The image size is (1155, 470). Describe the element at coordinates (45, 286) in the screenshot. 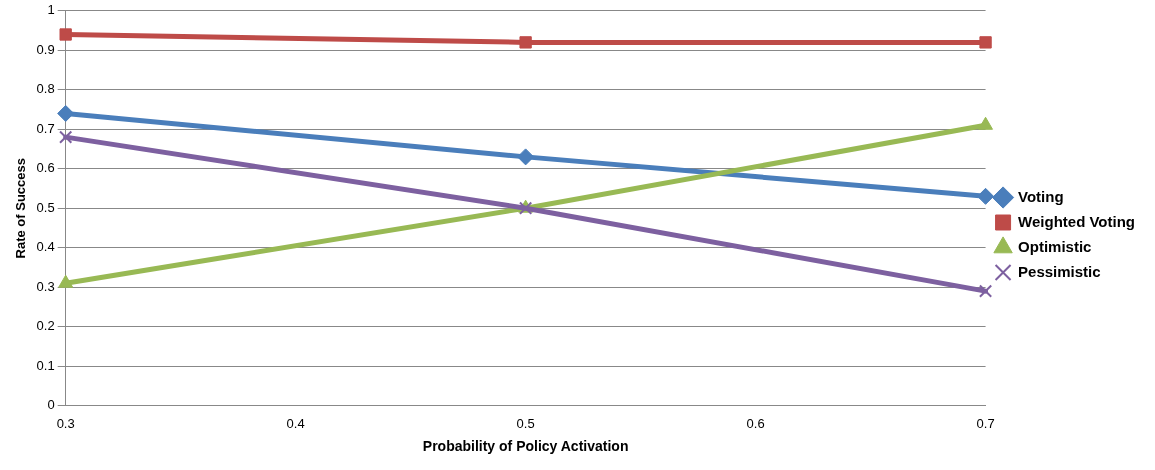

I see `y-tick-label: 0.3` at that location.